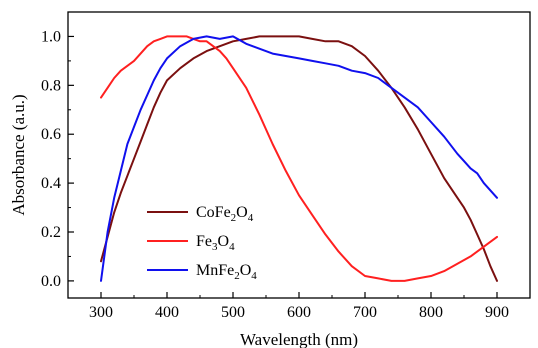 This screenshot has width=538, height=348. Describe the element at coordinates (299, 339) in the screenshot. I see `x-axis-label: Wavelength (nm)` at that location.